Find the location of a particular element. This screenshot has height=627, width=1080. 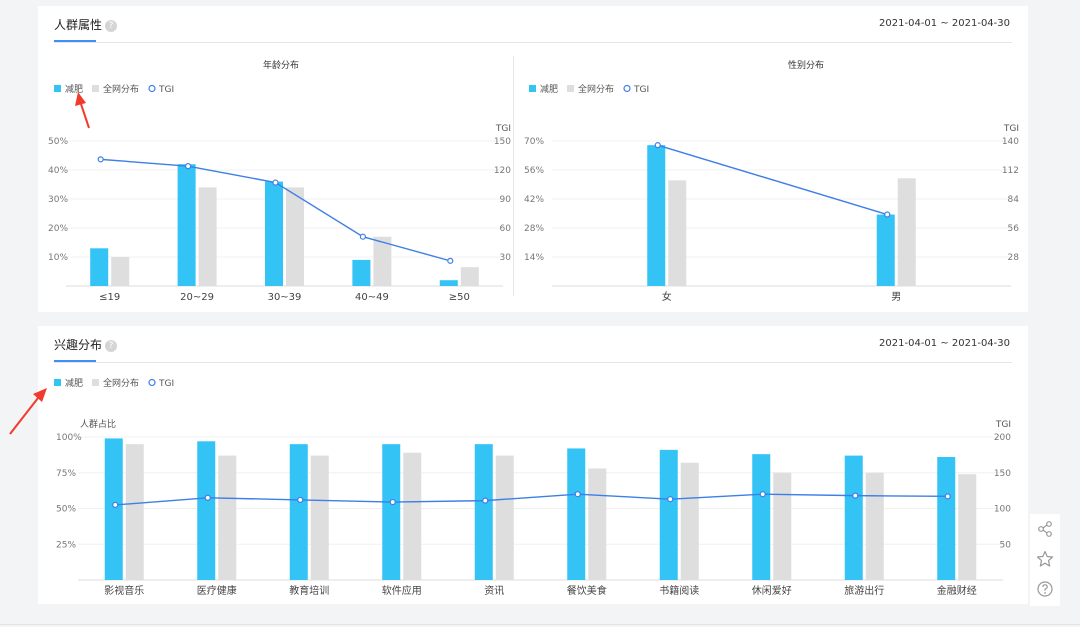

crowd-panel-title-label: 人群属性 is located at coordinates (78, 25).